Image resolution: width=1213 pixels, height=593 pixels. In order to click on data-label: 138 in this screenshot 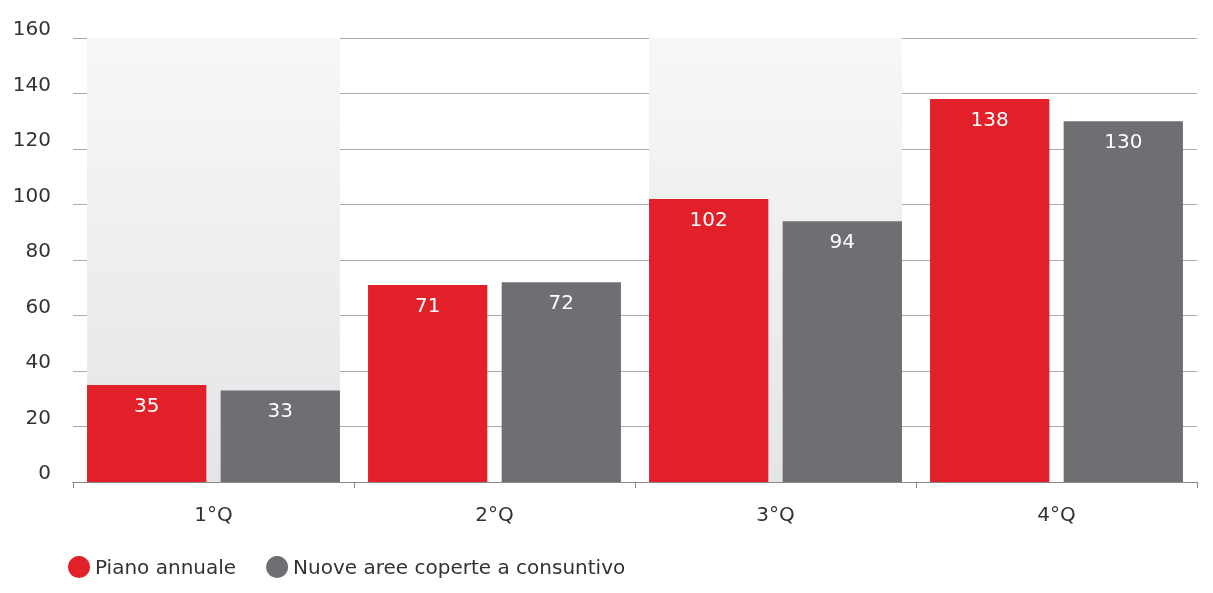, I will do `click(989, 119)`.